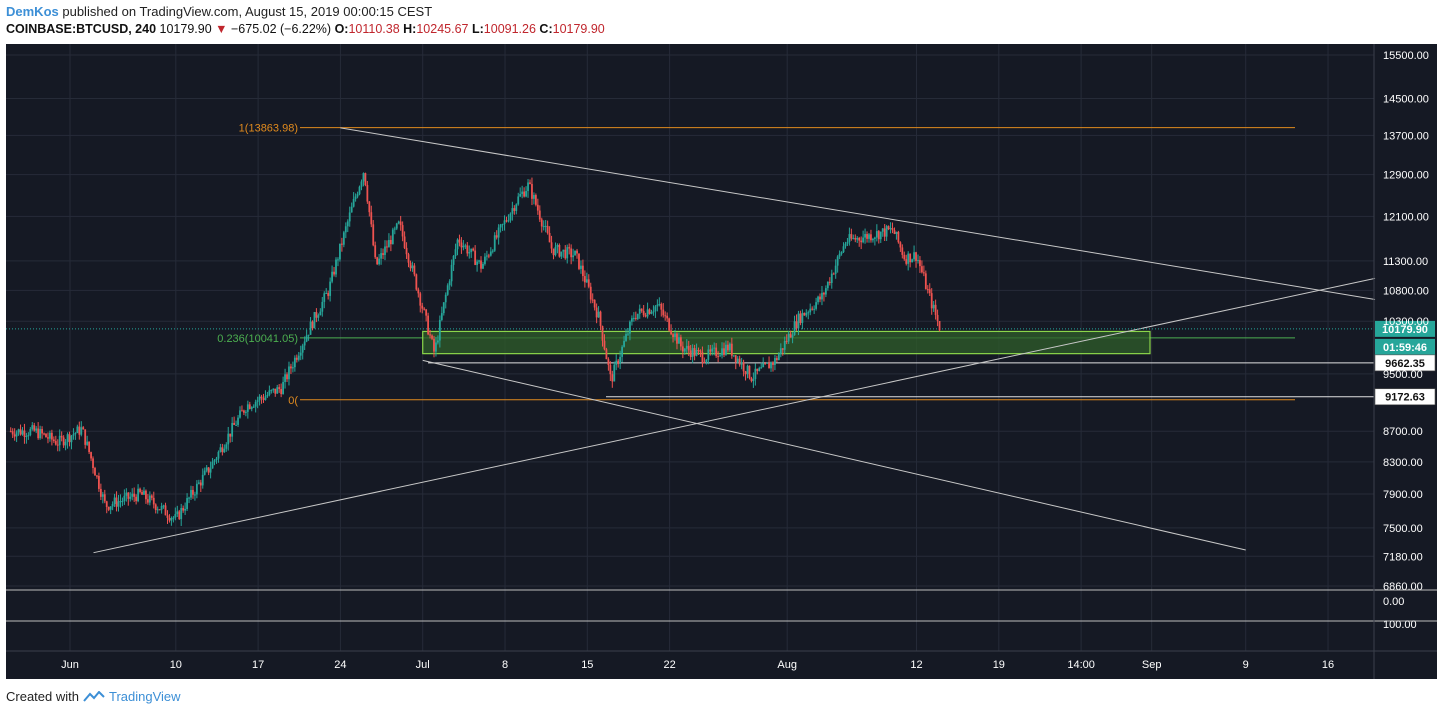  I want to click on x-tick-label: Sep, so click(1152, 665).